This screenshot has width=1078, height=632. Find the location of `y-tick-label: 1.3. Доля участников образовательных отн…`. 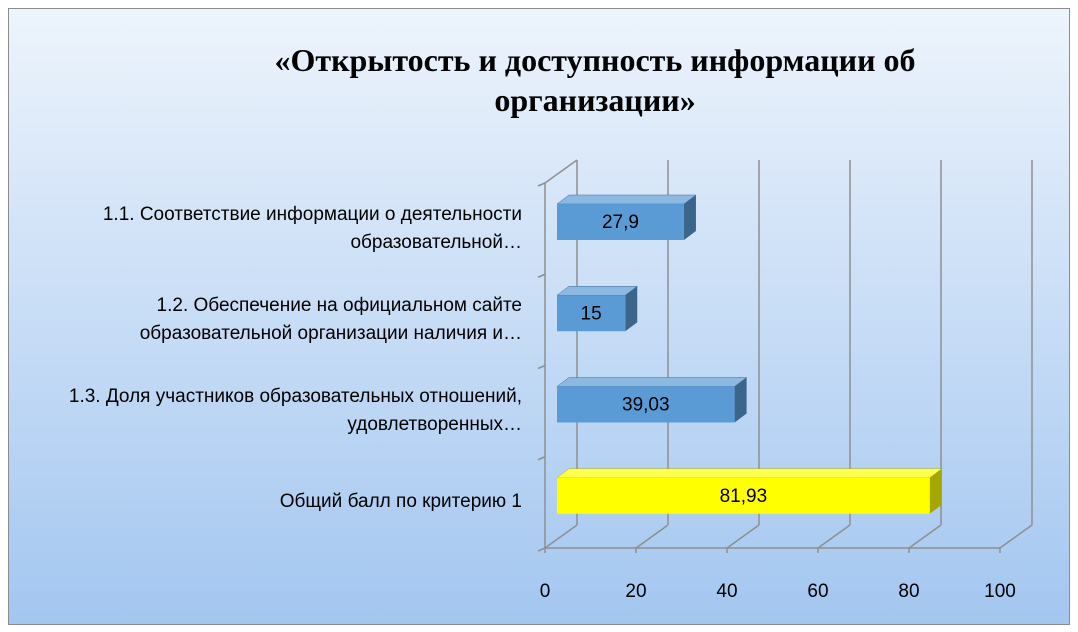

y-tick-label: 1.3. Доля участников образовательных отн… is located at coordinates (295, 411).